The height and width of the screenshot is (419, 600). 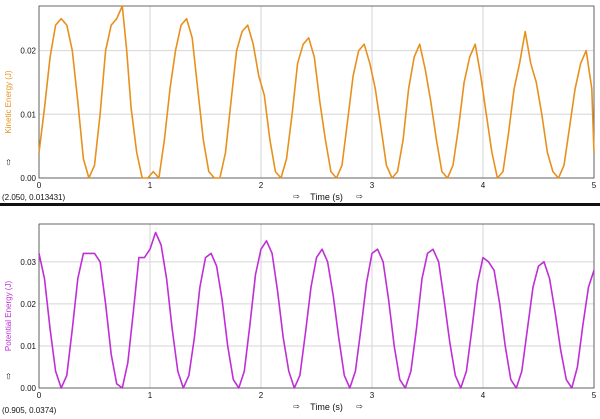 I want to click on pane-divider, so click(x=300, y=204).